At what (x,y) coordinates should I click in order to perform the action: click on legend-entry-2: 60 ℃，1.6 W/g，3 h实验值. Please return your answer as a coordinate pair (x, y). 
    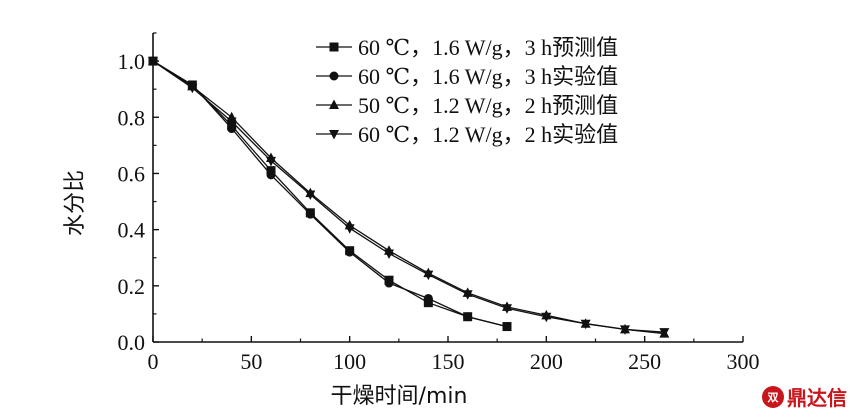
    Looking at the image, I should click on (467, 76).